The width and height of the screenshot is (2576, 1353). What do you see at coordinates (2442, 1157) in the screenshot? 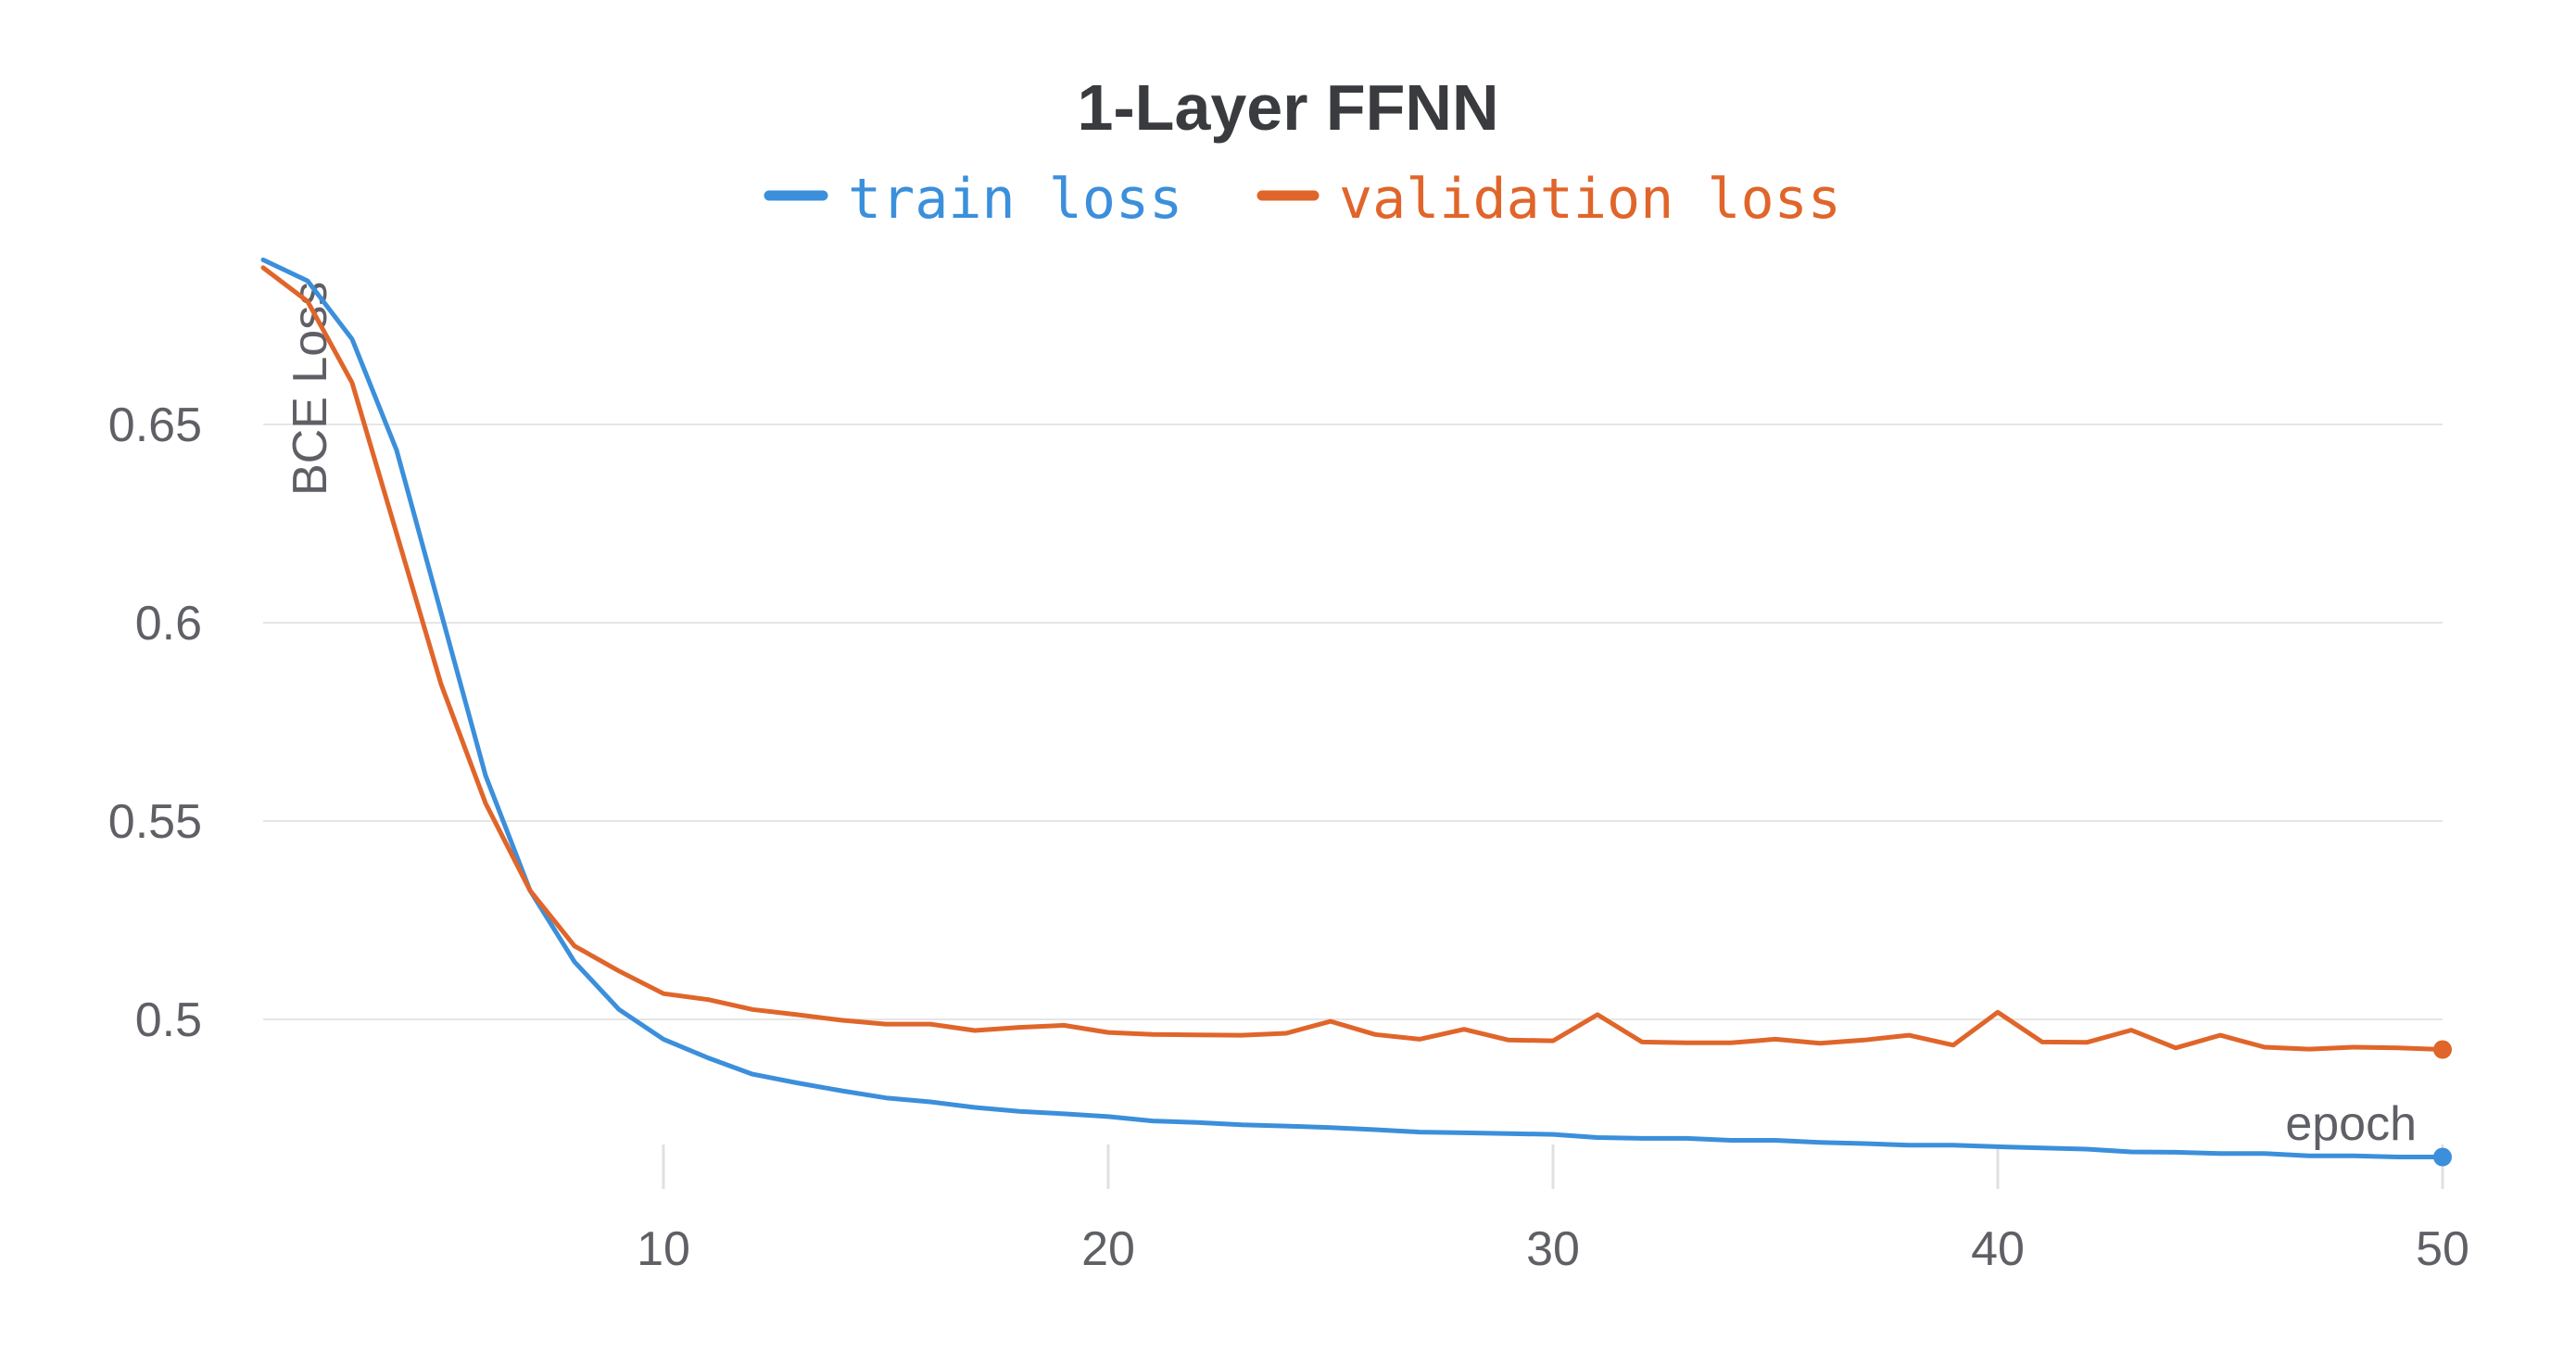
I see `series-end-point-train-loss` at bounding box center [2442, 1157].